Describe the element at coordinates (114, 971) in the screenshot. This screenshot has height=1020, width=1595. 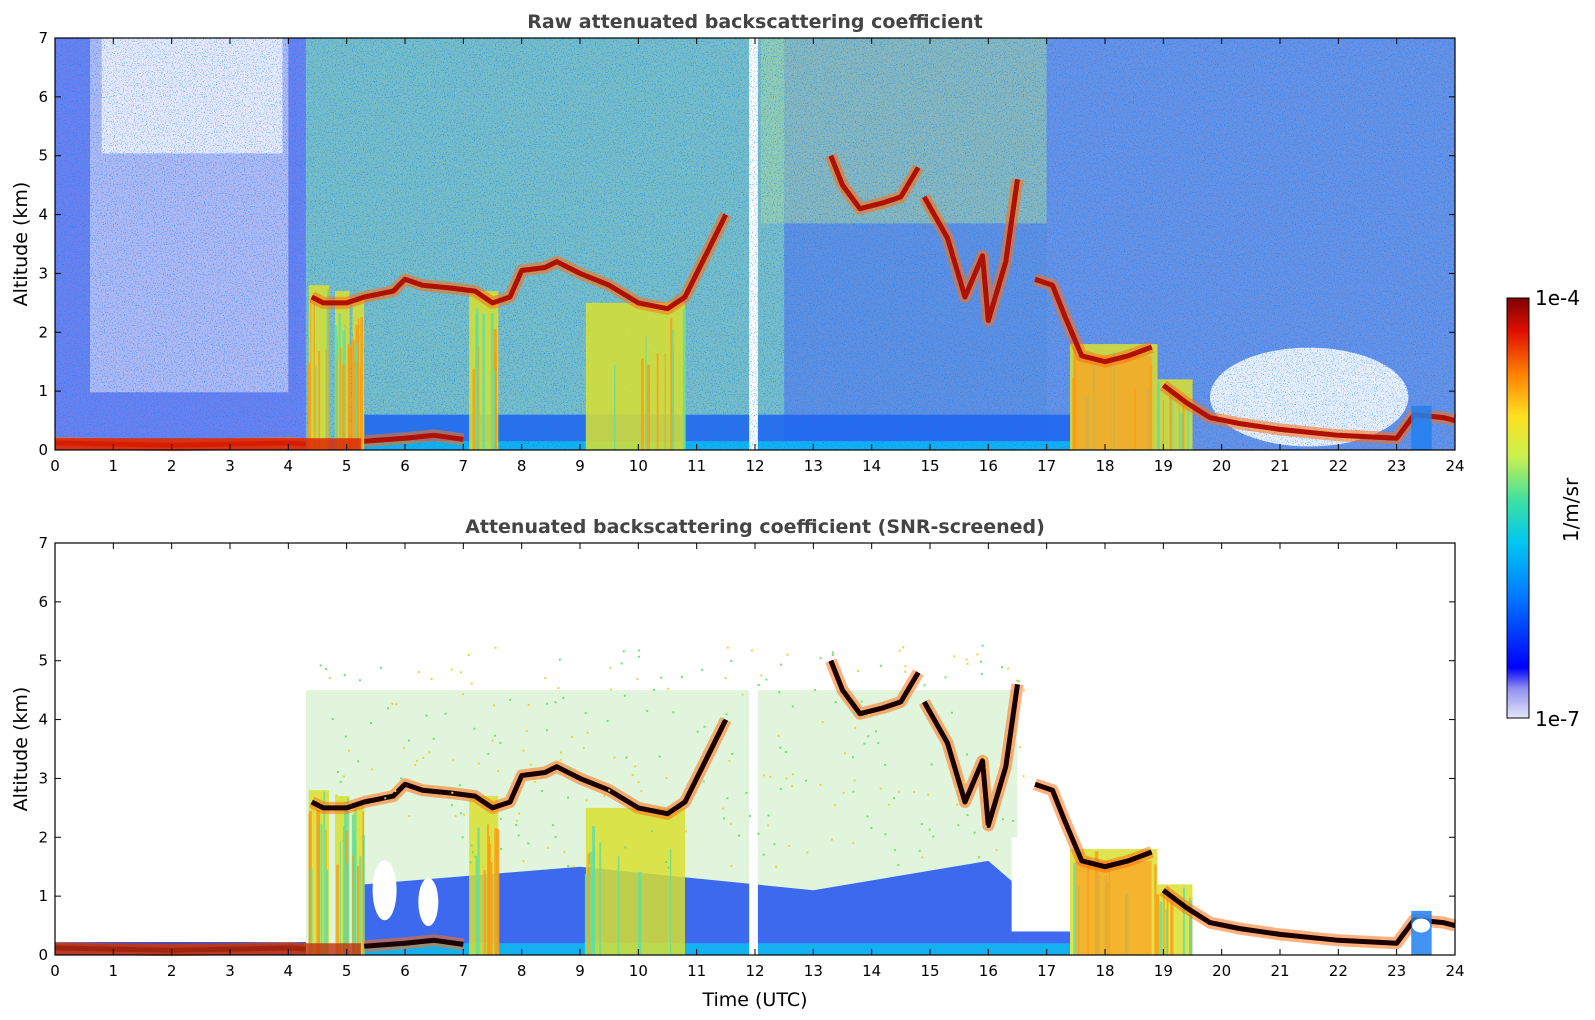
I see `x-tick-label: 1` at that location.